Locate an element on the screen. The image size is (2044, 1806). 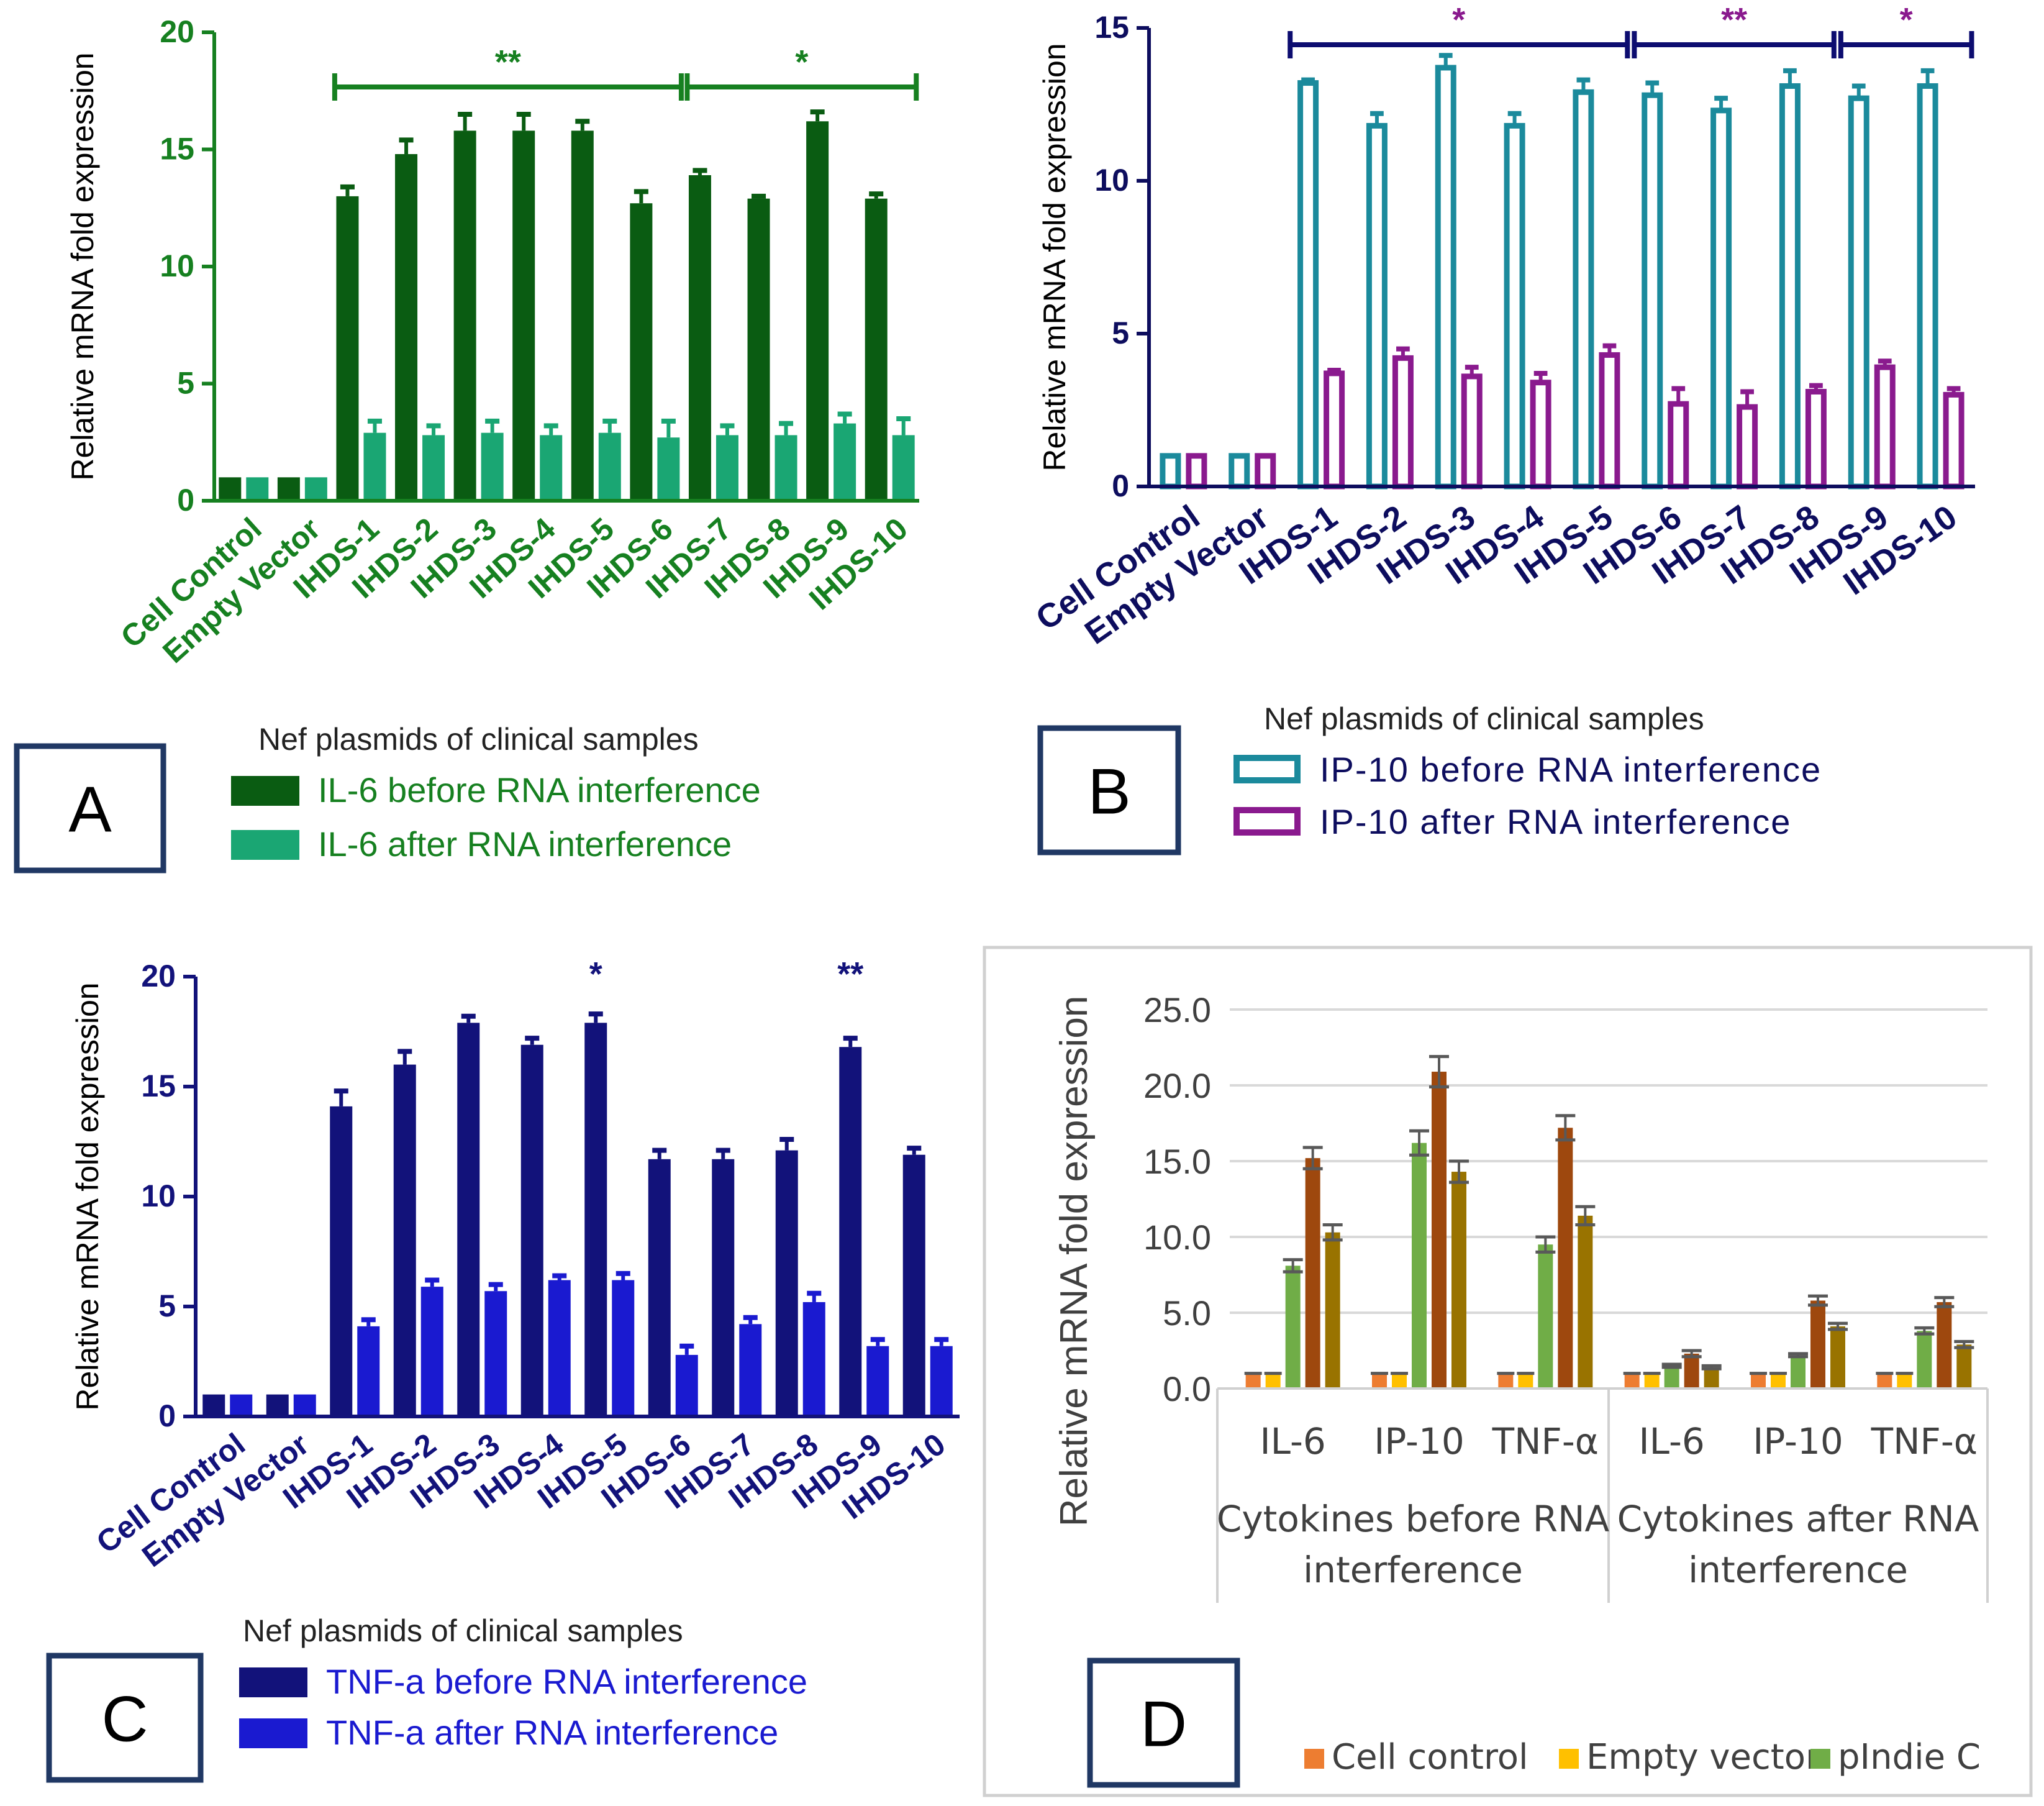
y-tick-label: 0 is located at coordinates (185, 500).